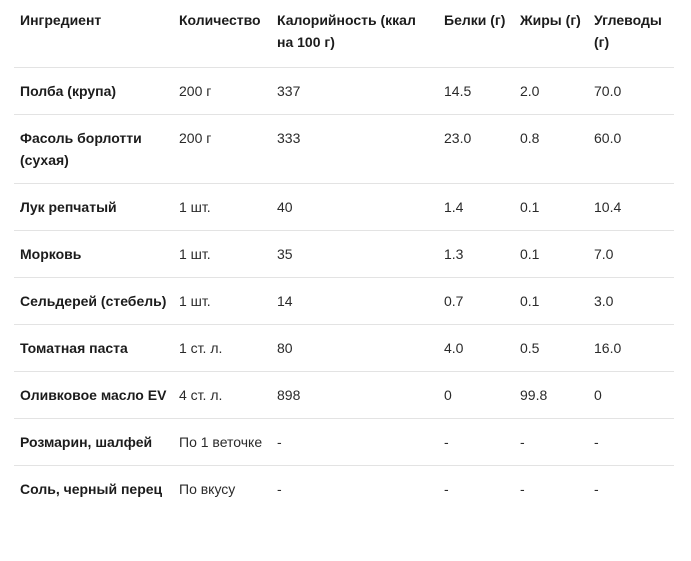 Image resolution: width=691 pixels, height=561 pixels. Describe the element at coordinates (354, 91) in the screenshot. I see `calories-cell: 337` at that location.